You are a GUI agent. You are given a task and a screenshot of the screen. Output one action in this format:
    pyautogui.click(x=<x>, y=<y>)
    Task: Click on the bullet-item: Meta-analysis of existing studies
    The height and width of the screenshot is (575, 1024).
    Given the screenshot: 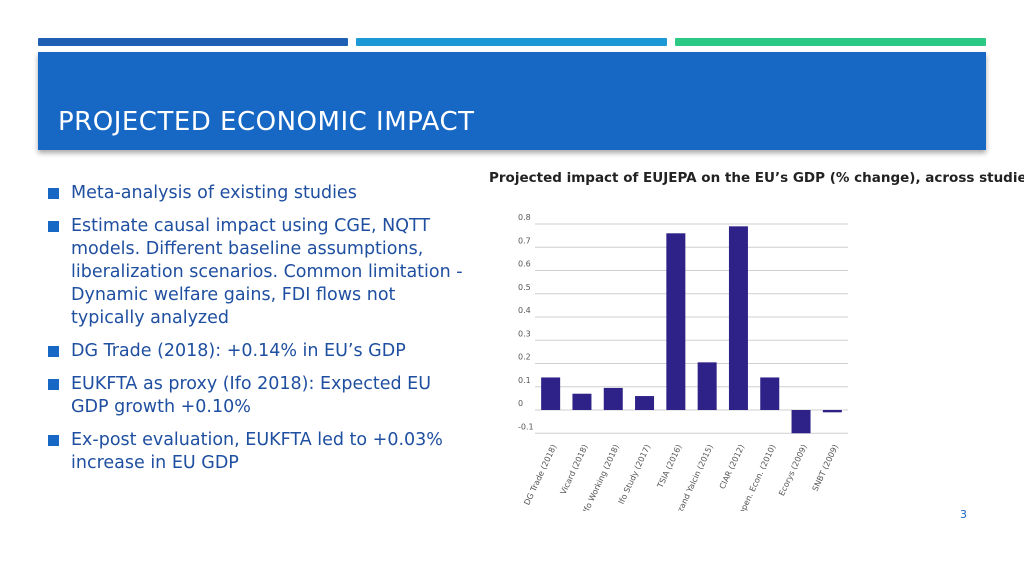 What is the action you would take?
    pyautogui.click(x=256, y=193)
    